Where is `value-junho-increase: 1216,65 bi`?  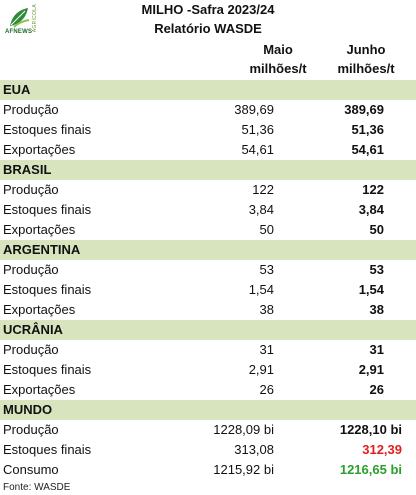
value-junho-increase: 1216,65 bi is located at coordinates (370, 469).